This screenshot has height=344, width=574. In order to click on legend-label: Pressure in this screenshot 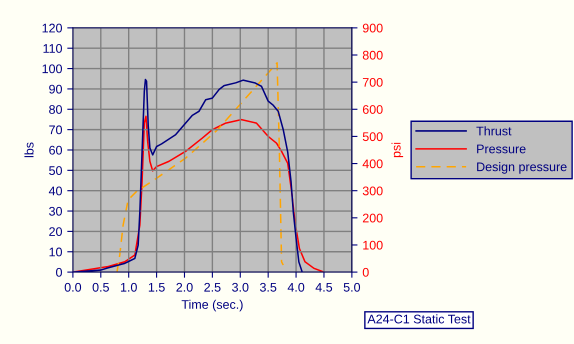, I will do `click(501, 149)`.